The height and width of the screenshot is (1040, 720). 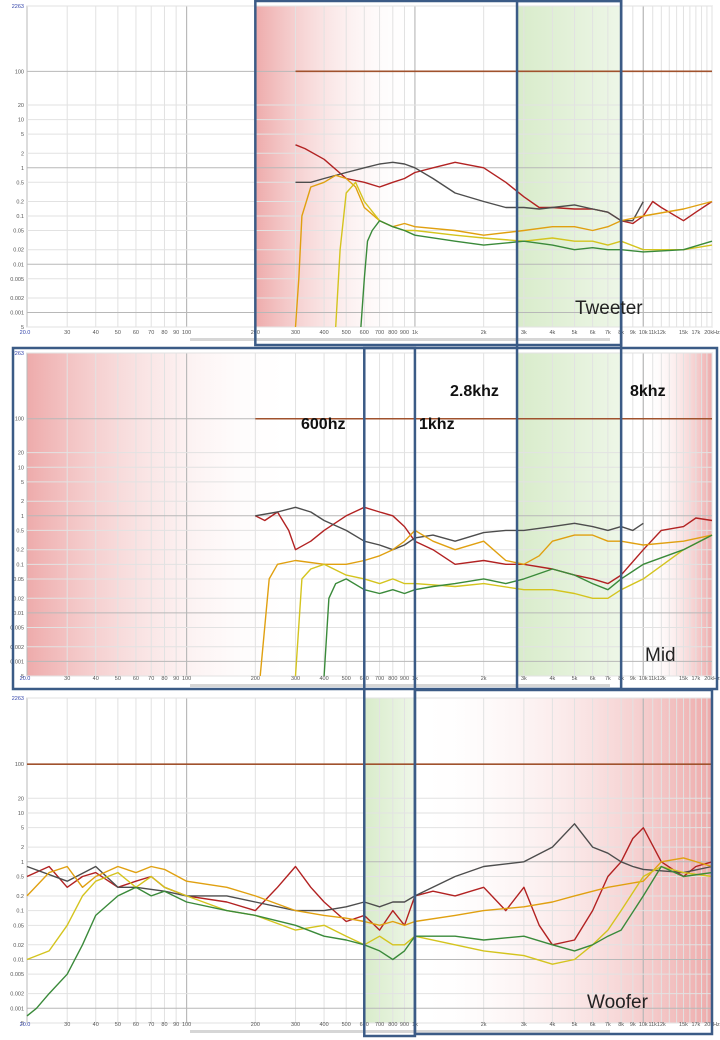 What do you see at coordinates (474, 391) in the screenshot?
I see `annotation-2-8khz: 2.8khz` at bounding box center [474, 391].